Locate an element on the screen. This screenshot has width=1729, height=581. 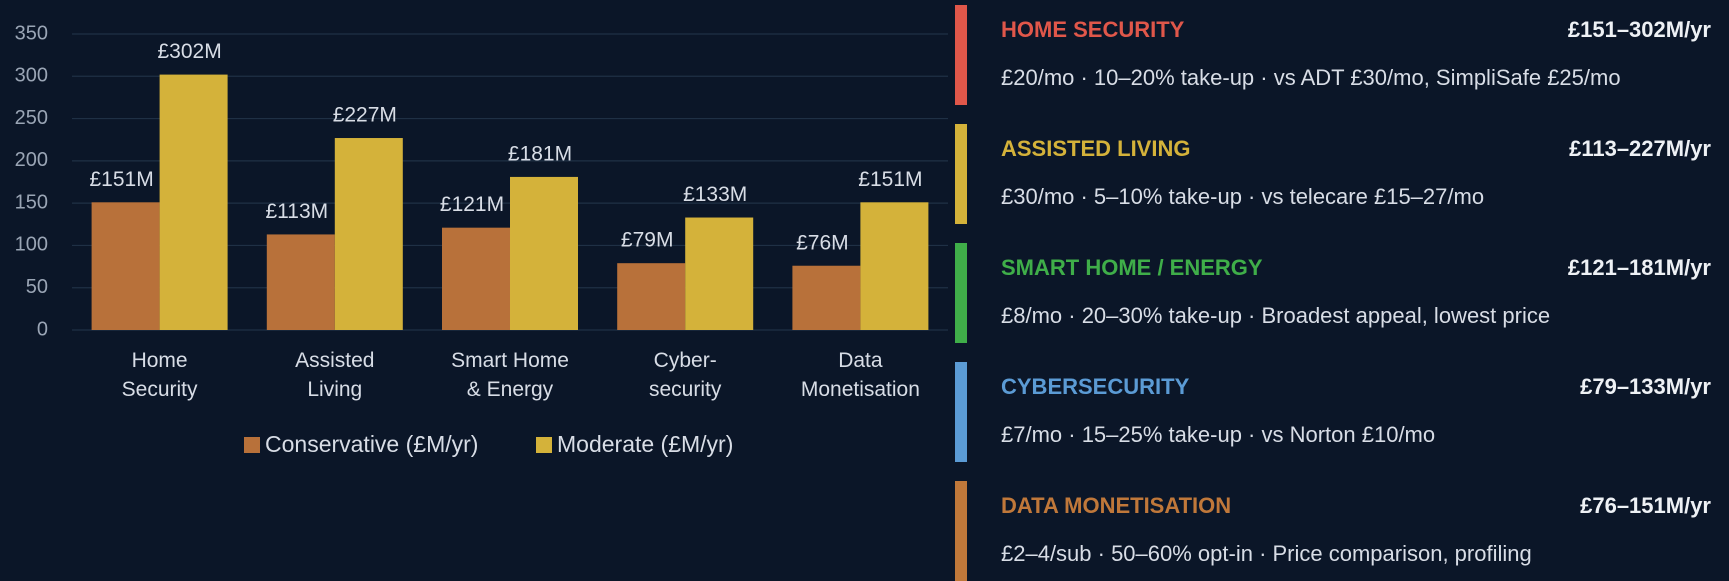
x-tick-label: Smart Home & Energy is located at coordinates (510, 375).